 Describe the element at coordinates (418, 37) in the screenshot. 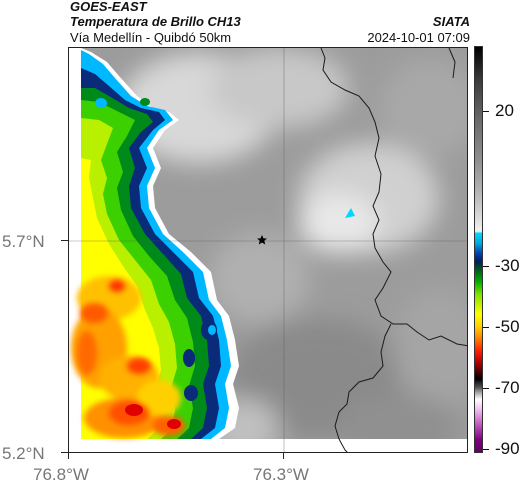

I see `datetime-label: 2024-10-01 07:09` at that location.